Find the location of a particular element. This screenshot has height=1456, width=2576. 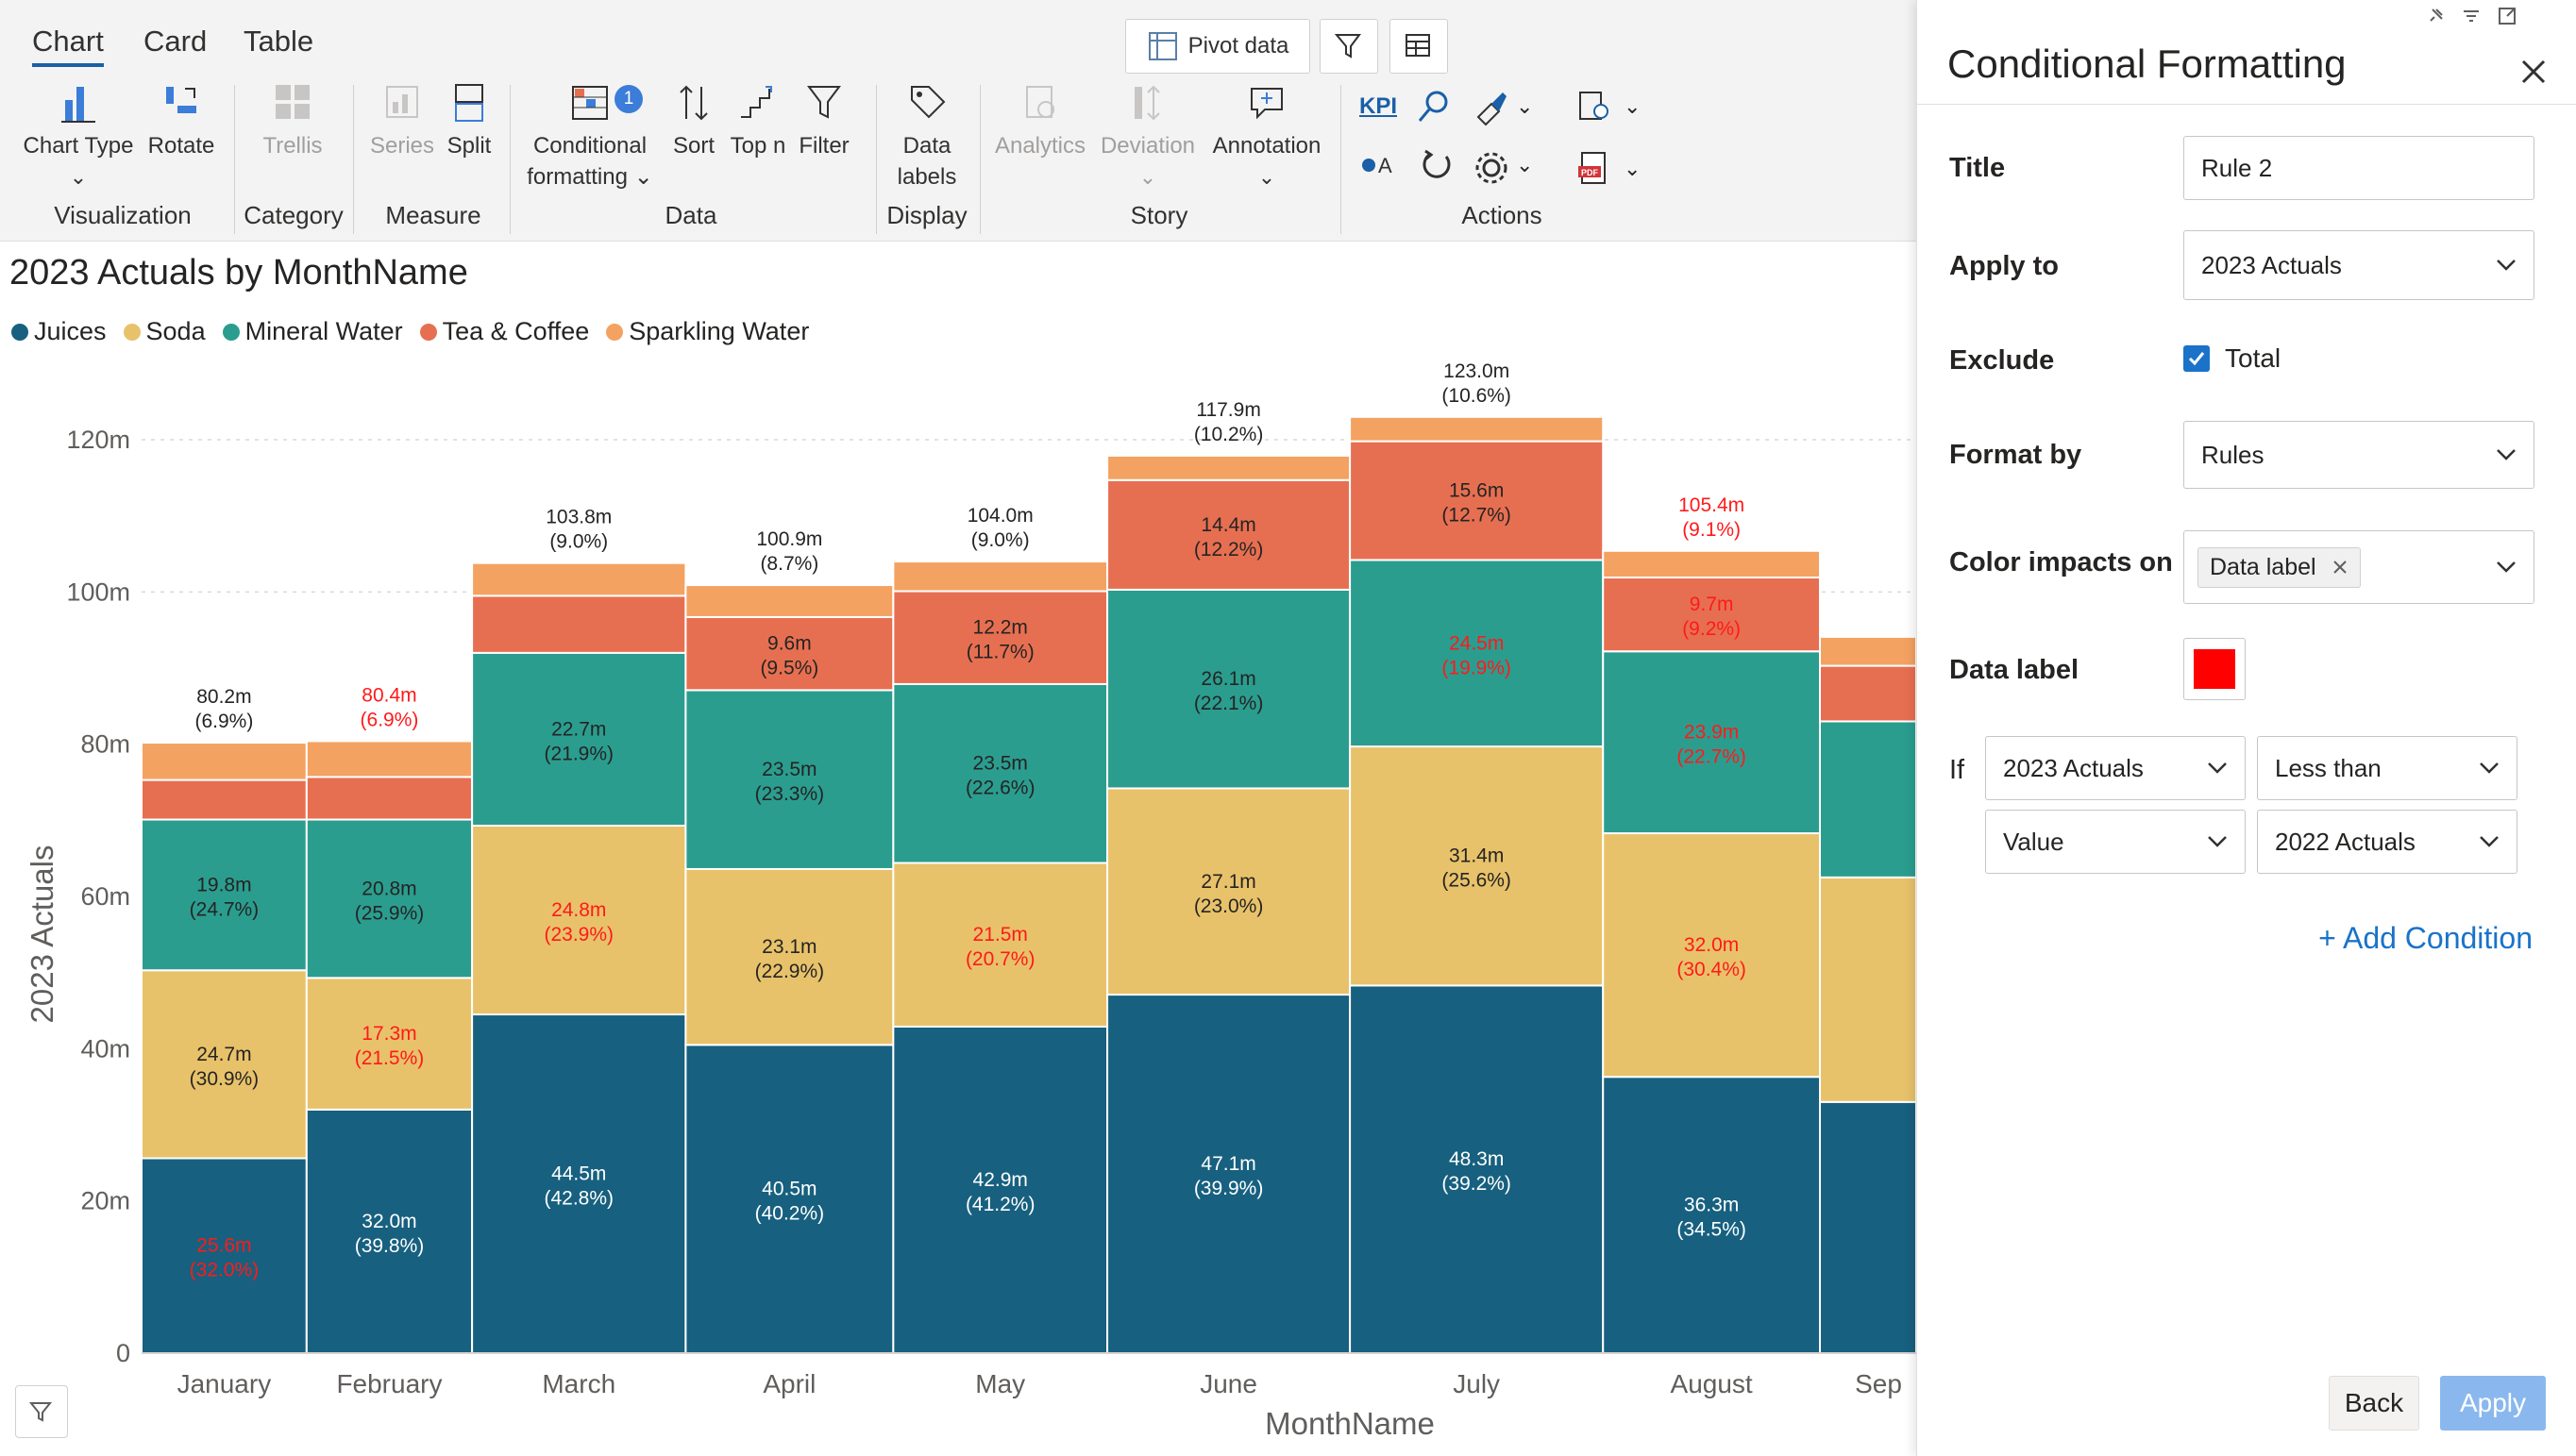

series-button: Series is located at coordinates (402, 121).